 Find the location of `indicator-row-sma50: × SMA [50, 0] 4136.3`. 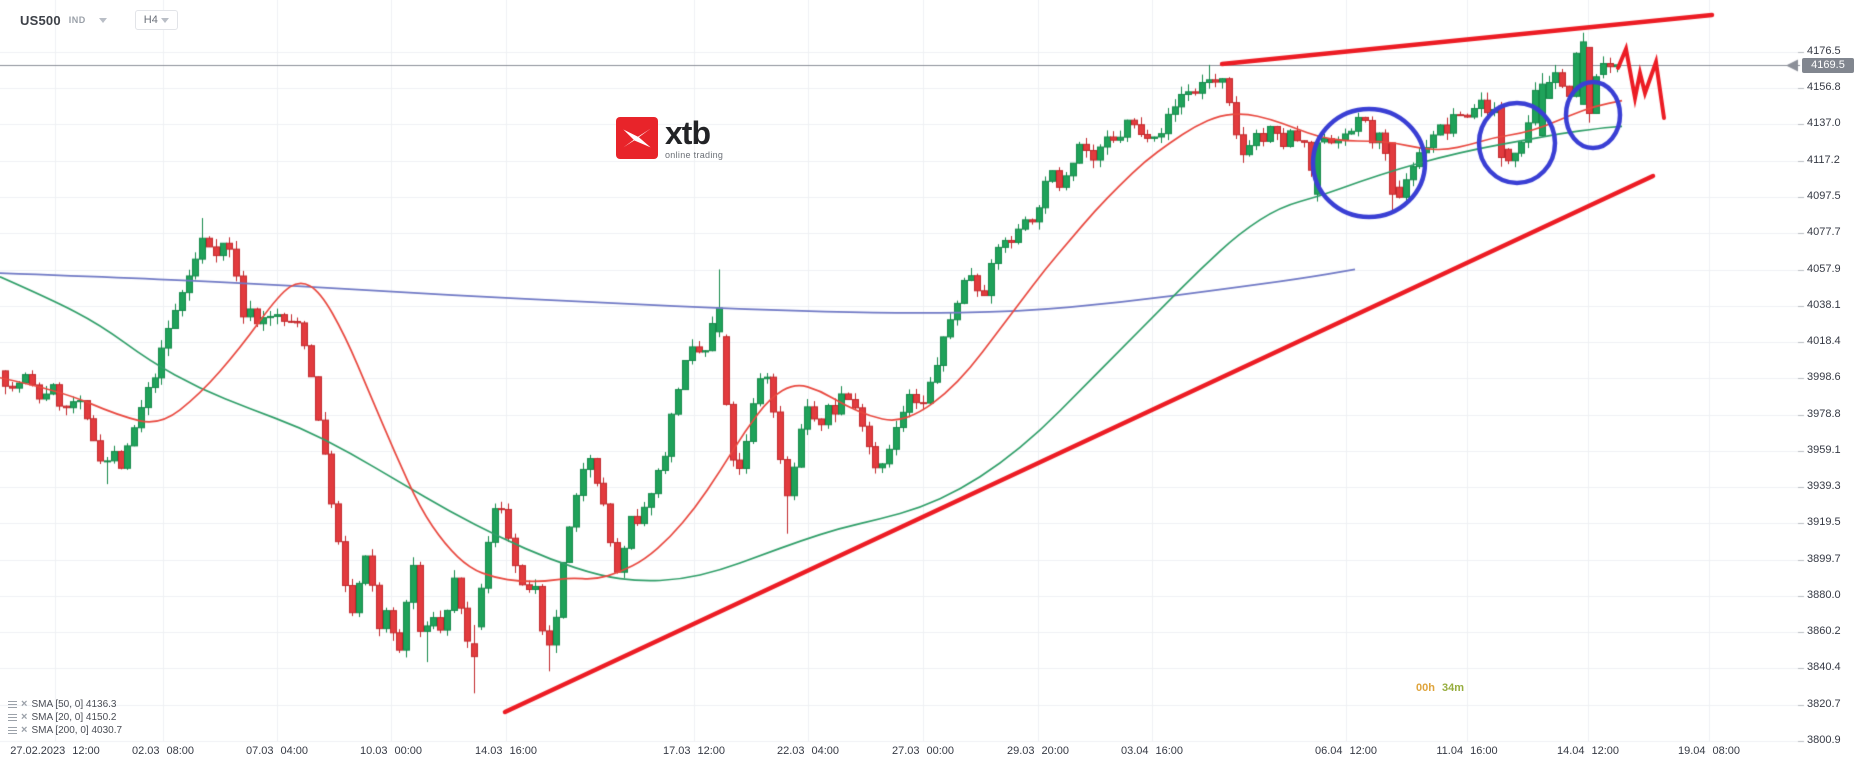

indicator-row-sma50: × SMA [50, 0] 4136.3 is located at coordinates (65, 704).